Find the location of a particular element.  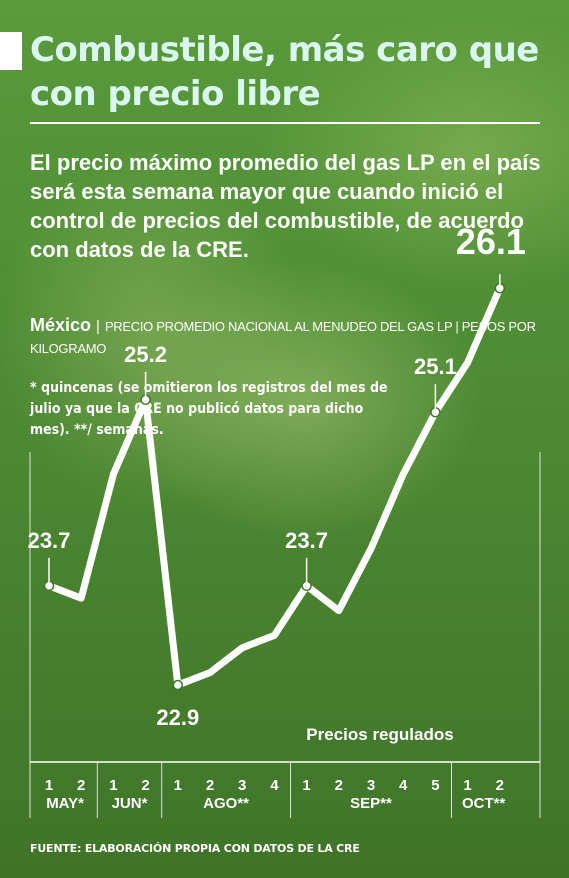

x-tick-label: 5 is located at coordinates (435, 785).